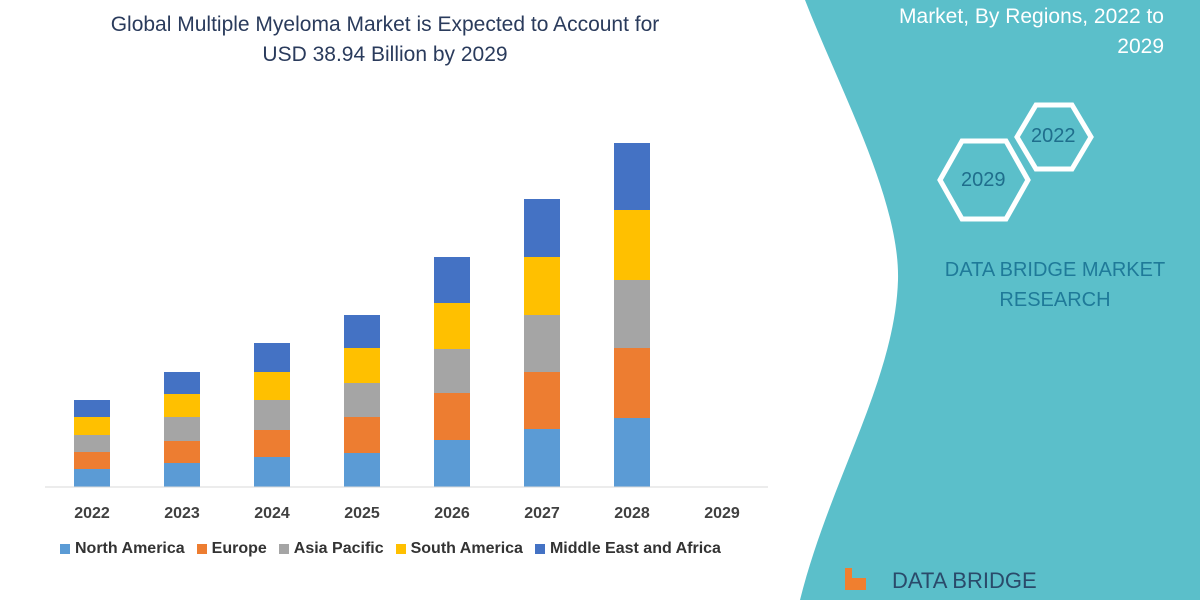  Describe the element at coordinates (92, 408) in the screenshot. I see `bar-2022-middle-east-and-africa` at that location.